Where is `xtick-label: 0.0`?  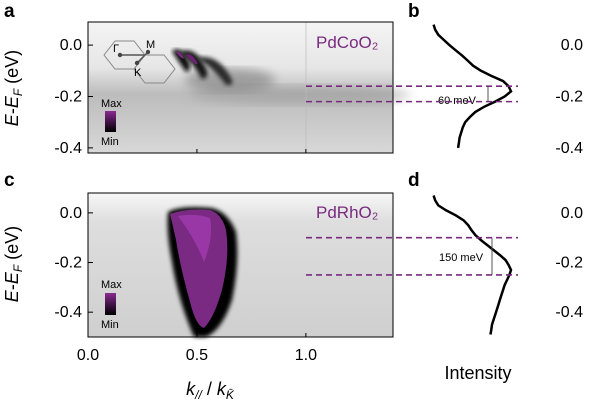 xtick-label: 0.0 is located at coordinates (88, 355).